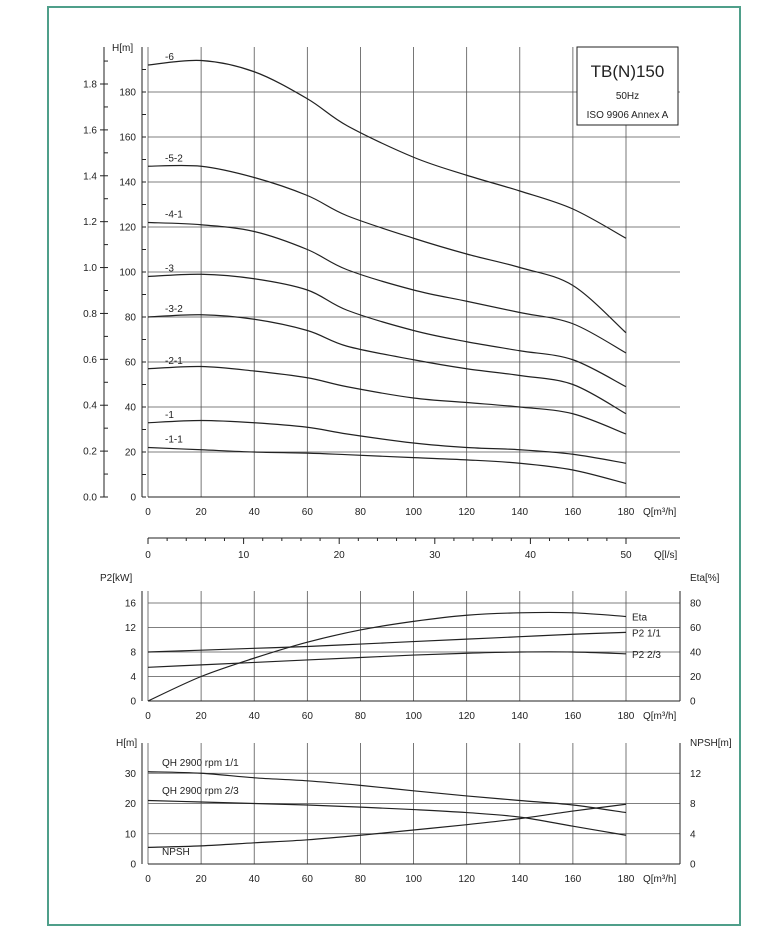 This screenshot has width=763, height=932. What do you see at coordinates (90, 452) in the screenshot?
I see `y2-tick-label: 0.2` at bounding box center [90, 452].